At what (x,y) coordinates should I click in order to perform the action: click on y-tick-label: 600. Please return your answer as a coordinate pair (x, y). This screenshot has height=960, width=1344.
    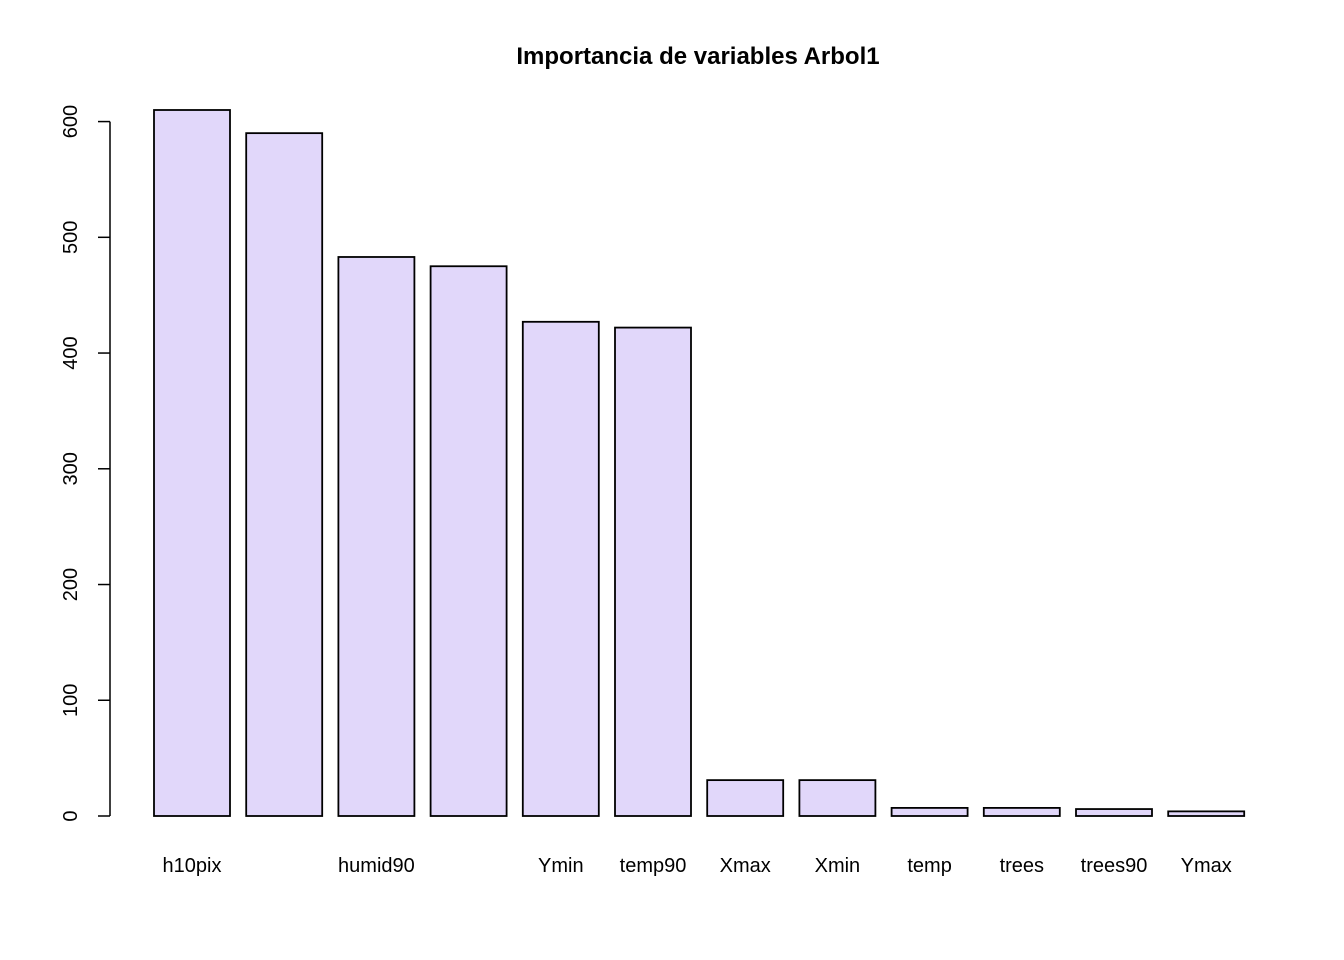
    Looking at the image, I should click on (71, 121).